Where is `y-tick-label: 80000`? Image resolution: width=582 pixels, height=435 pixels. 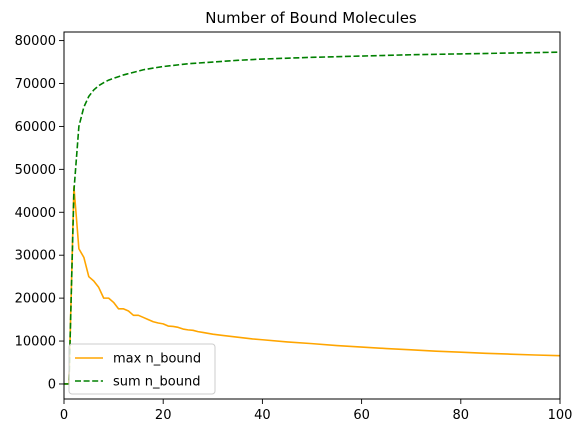 y-tick-label: 80000 is located at coordinates (35, 41).